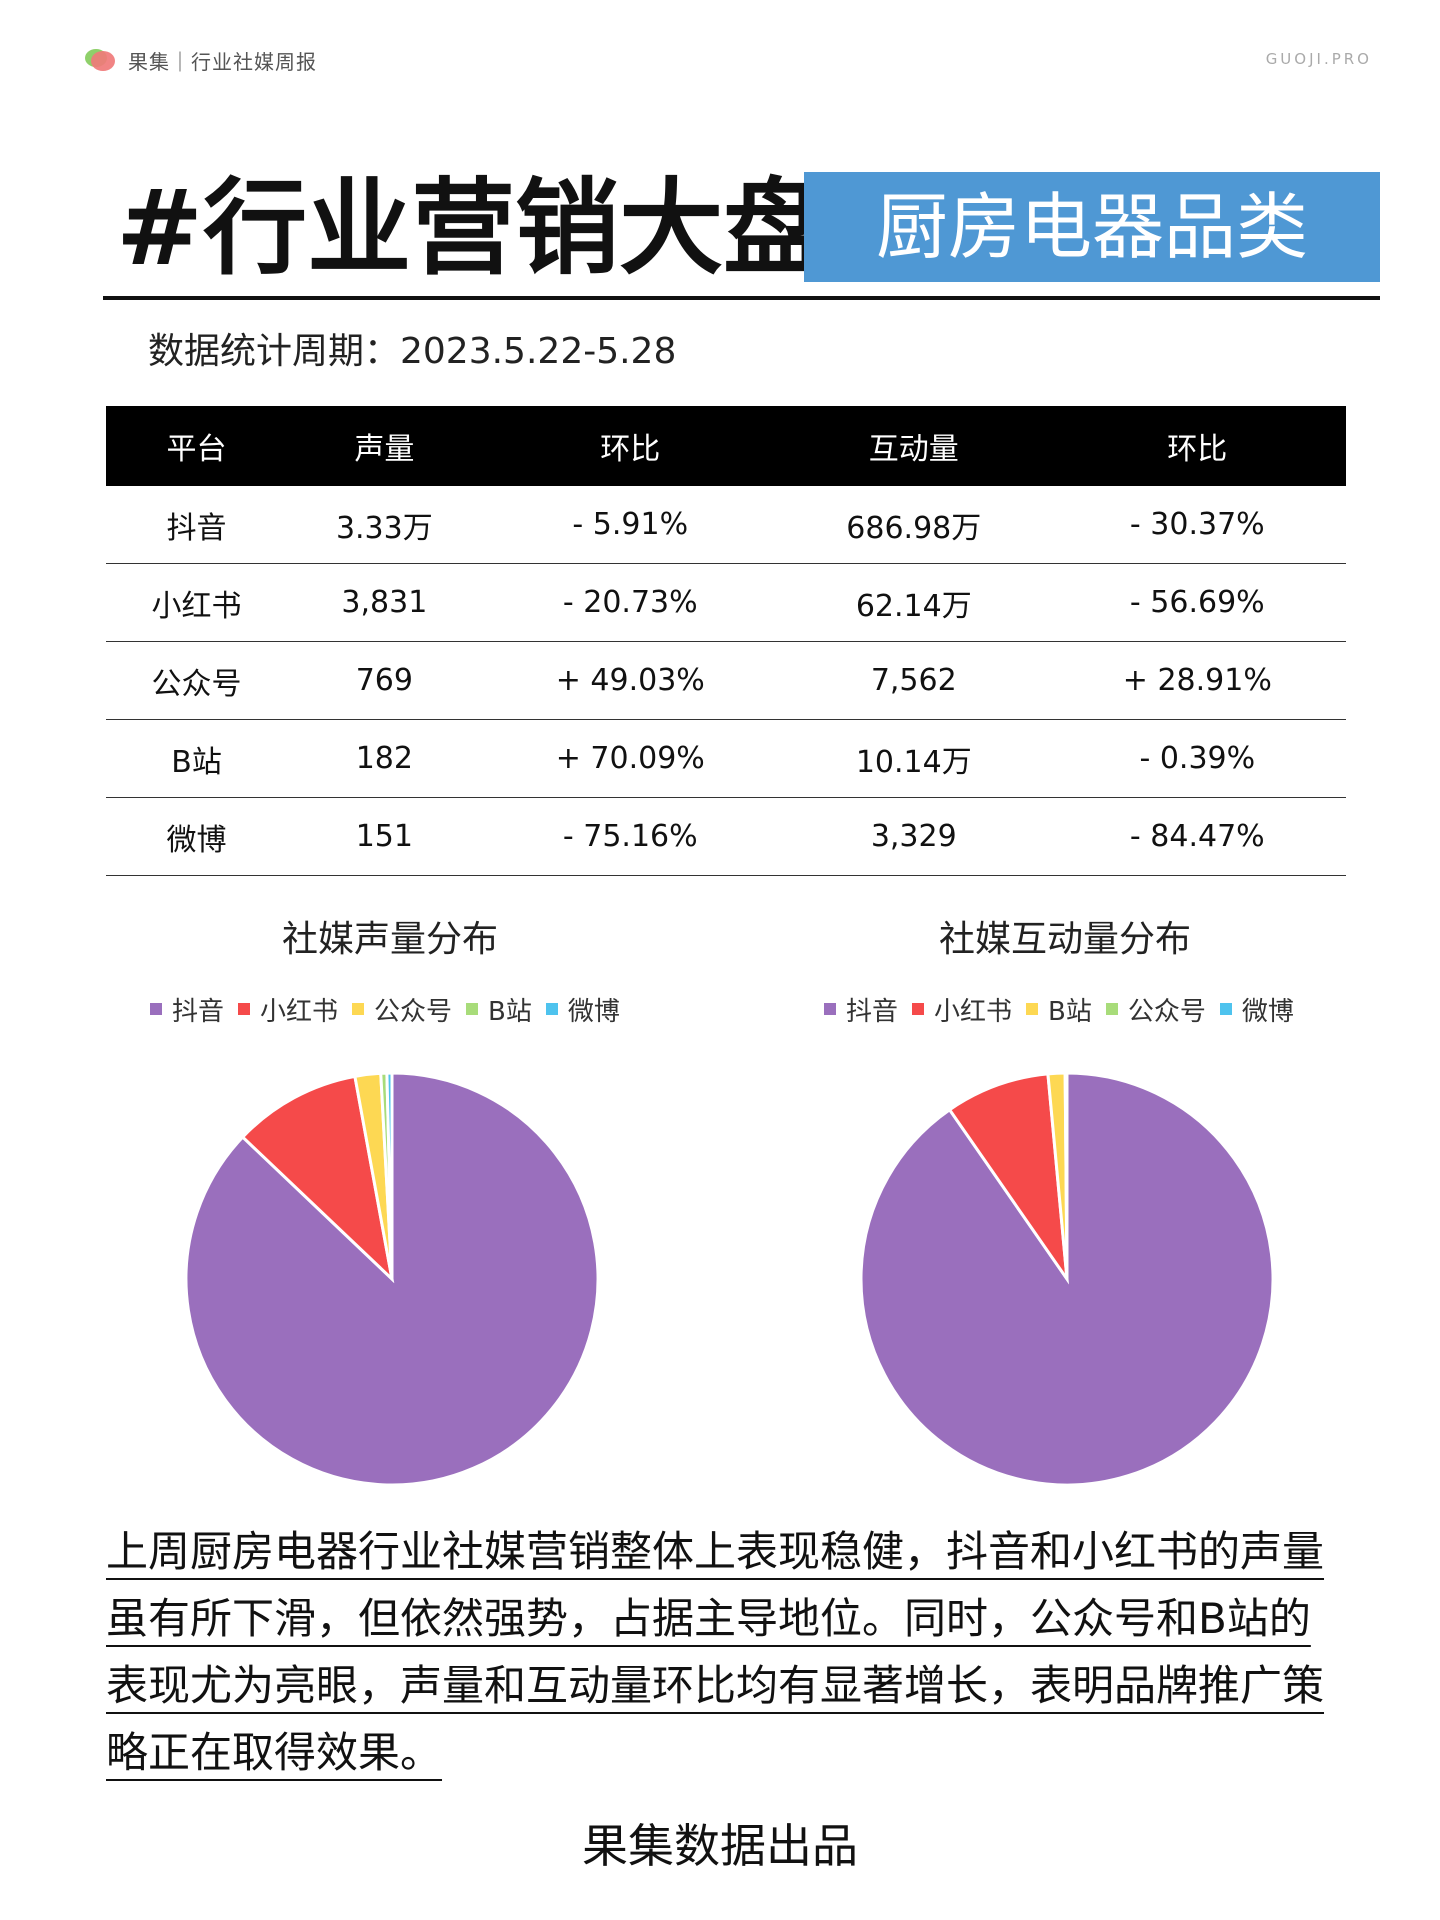 This screenshot has height=1920, width=1440. I want to click on header-volume-change: 环比, so click(630, 446).